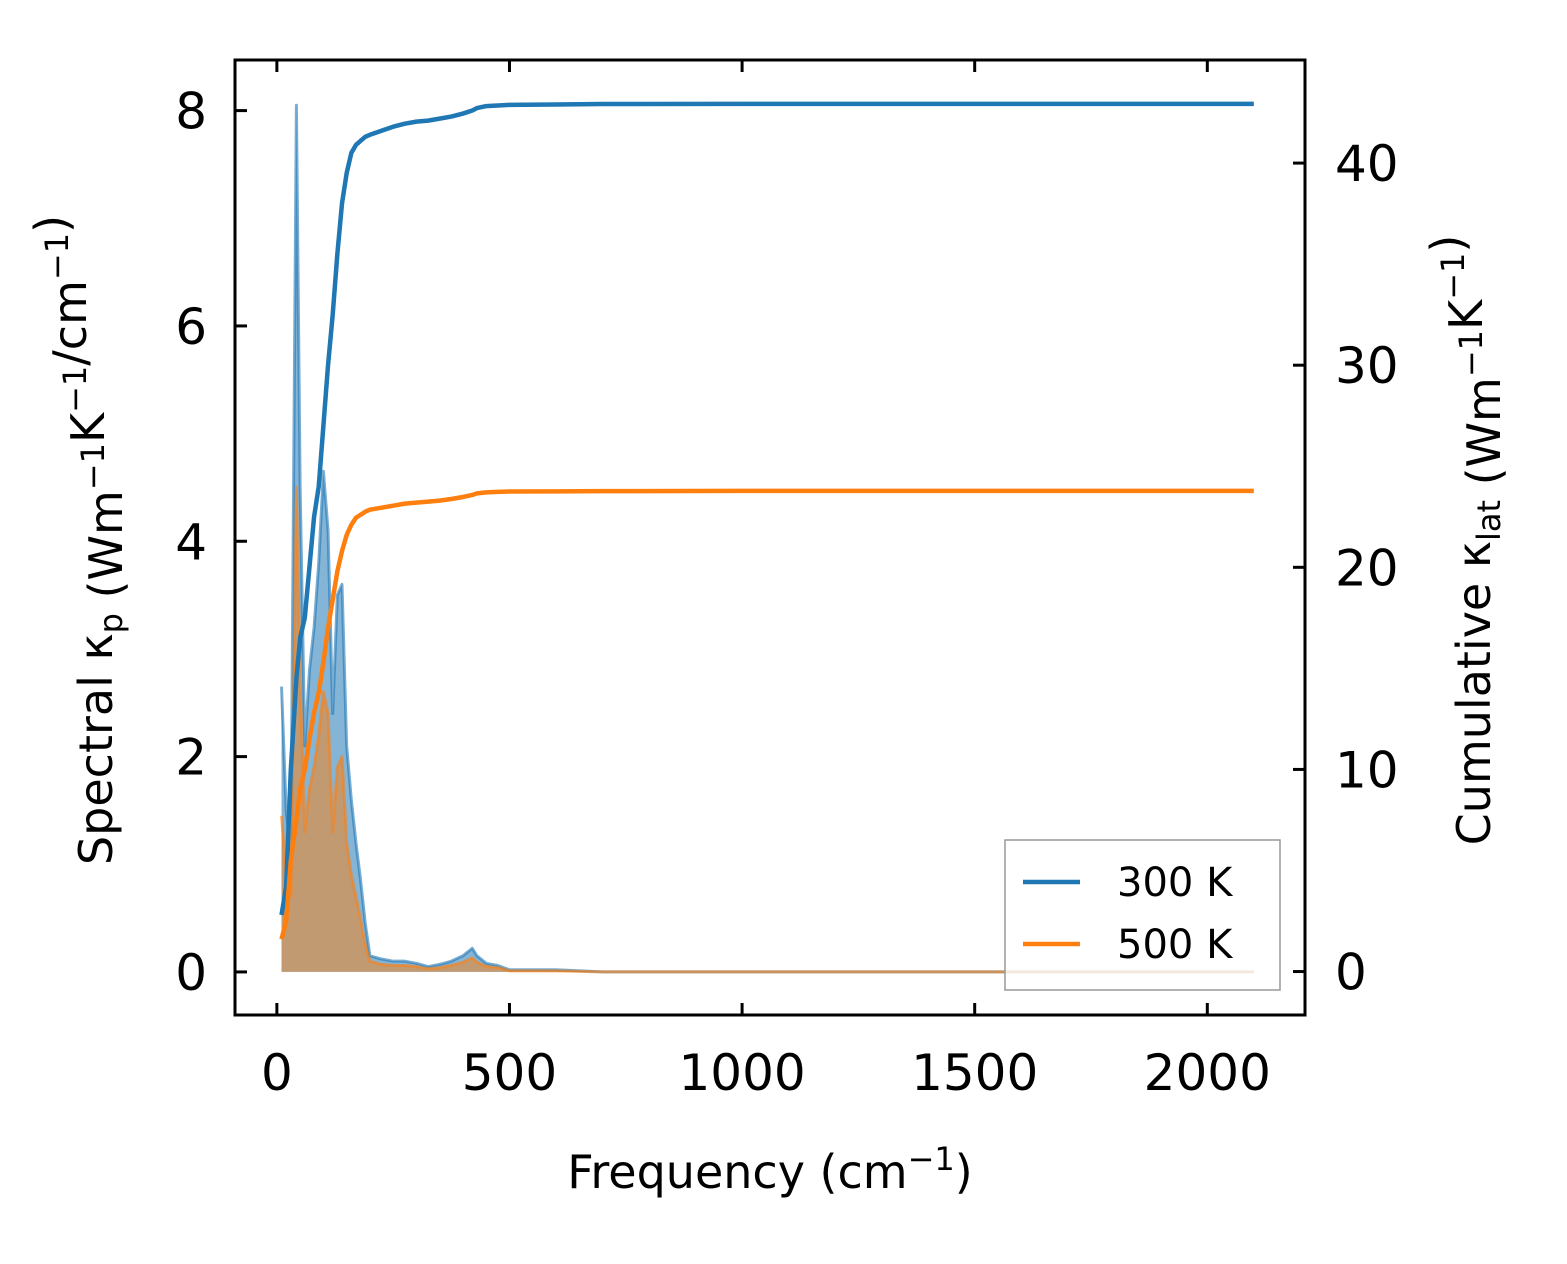 Image resolution: width=1567 pixels, height=1264 pixels. What do you see at coordinates (931, 1159) in the screenshot?
I see `x-axis-title-superscript: −1` at bounding box center [931, 1159].